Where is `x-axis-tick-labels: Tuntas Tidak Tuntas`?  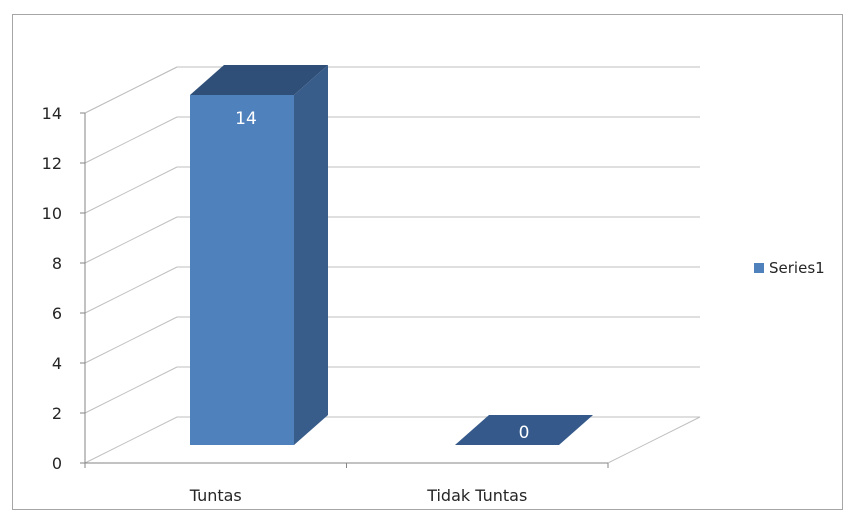
x-axis-tick-labels: Tuntas Tidak Tuntas is located at coordinates (358, 495).